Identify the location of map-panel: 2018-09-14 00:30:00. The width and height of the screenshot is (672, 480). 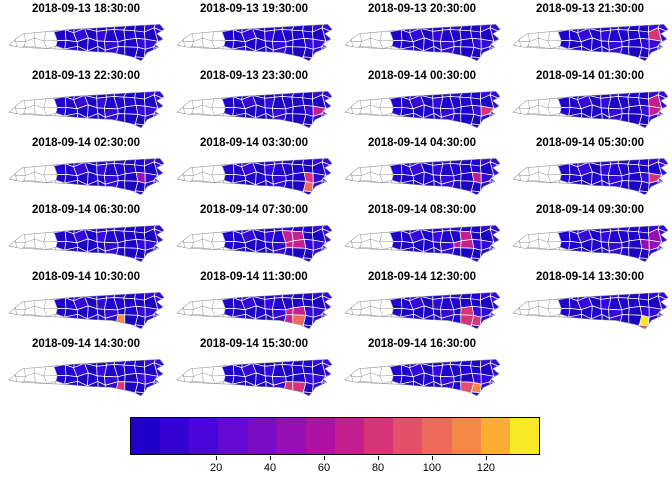
(422, 102).